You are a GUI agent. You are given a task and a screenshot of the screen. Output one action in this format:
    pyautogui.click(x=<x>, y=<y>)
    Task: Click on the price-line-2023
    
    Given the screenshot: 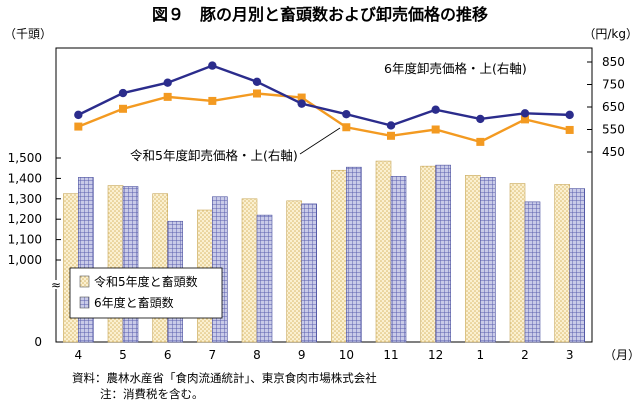 What is the action you would take?
    pyautogui.click(x=323, y=118)
    